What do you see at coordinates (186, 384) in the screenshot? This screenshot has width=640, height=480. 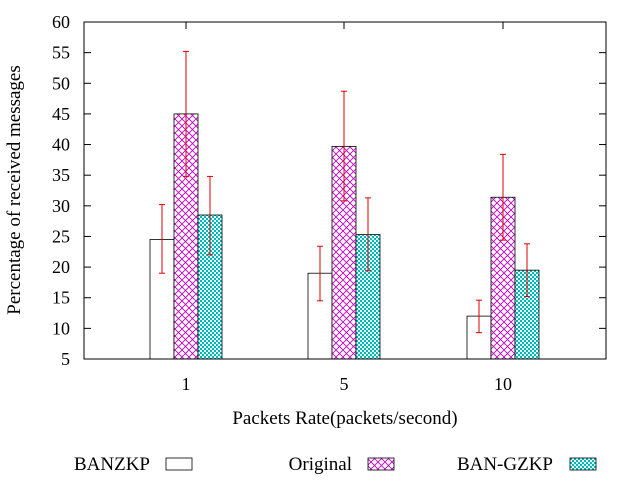 I see `x-tick-label: 1` at bounding box center [186, 384].